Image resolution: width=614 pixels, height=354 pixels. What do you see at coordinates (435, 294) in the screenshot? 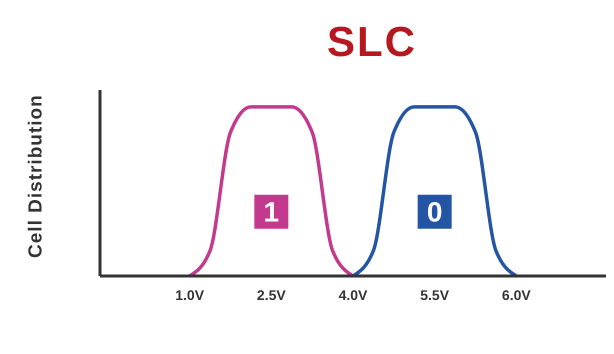
I see `x-tick-label: 5.5V` at bounding box center [435, 294].